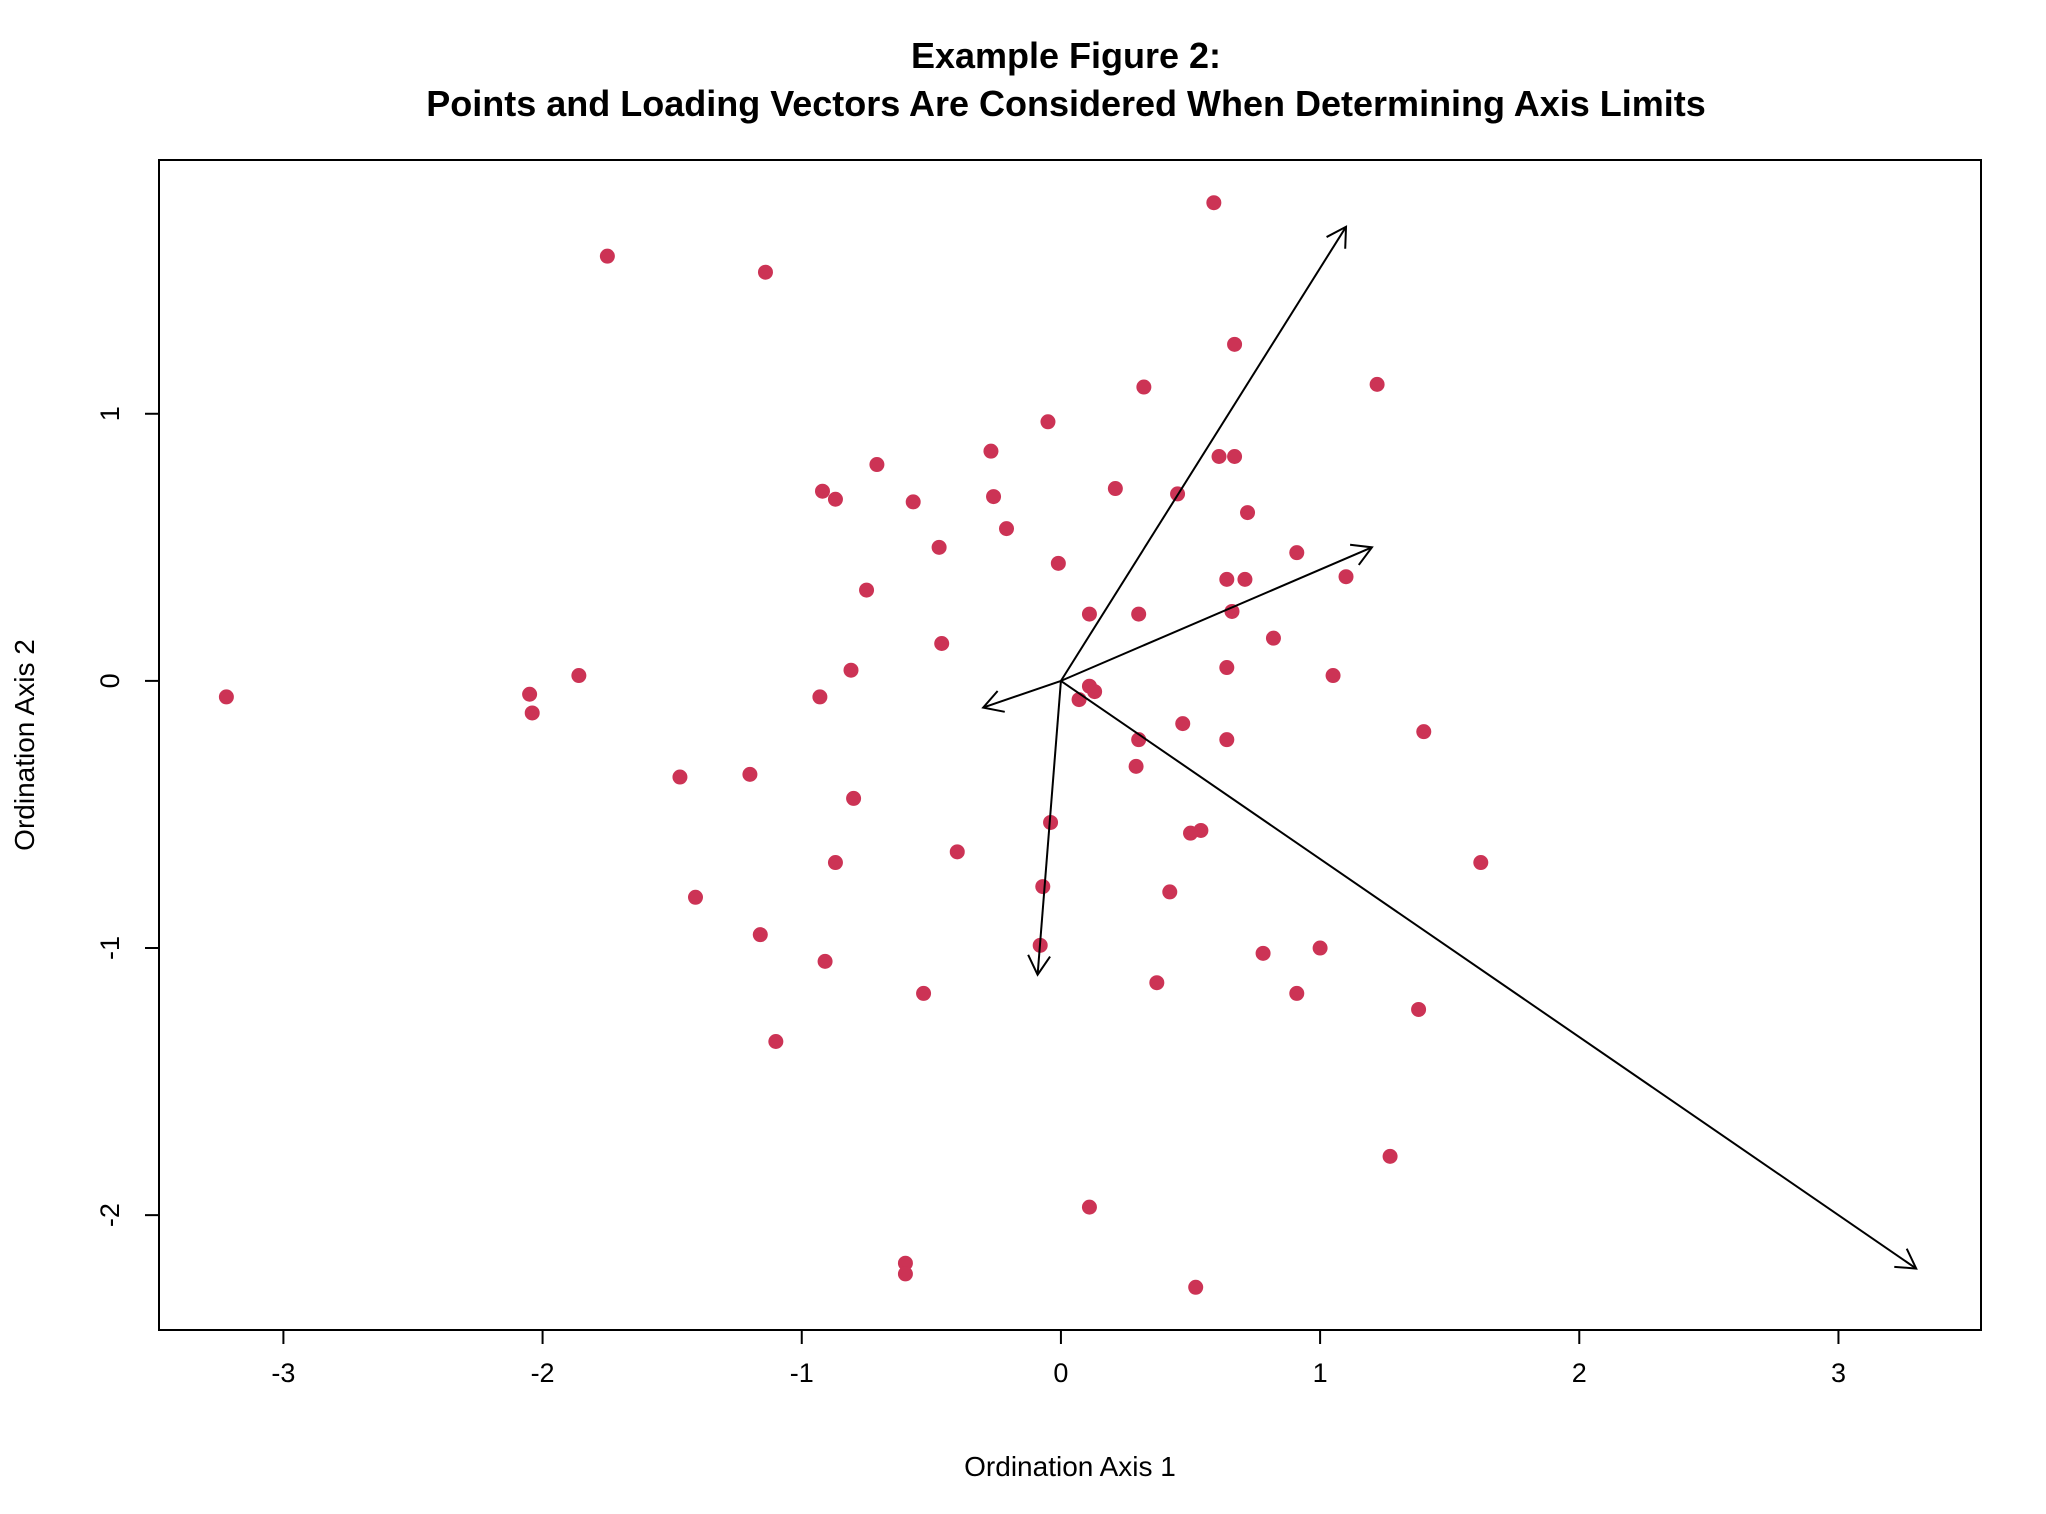  What do you see at coordinates (110, 680) in the screenshot?
I see `y-tick-label: 0` at bounding box center [110, 680].